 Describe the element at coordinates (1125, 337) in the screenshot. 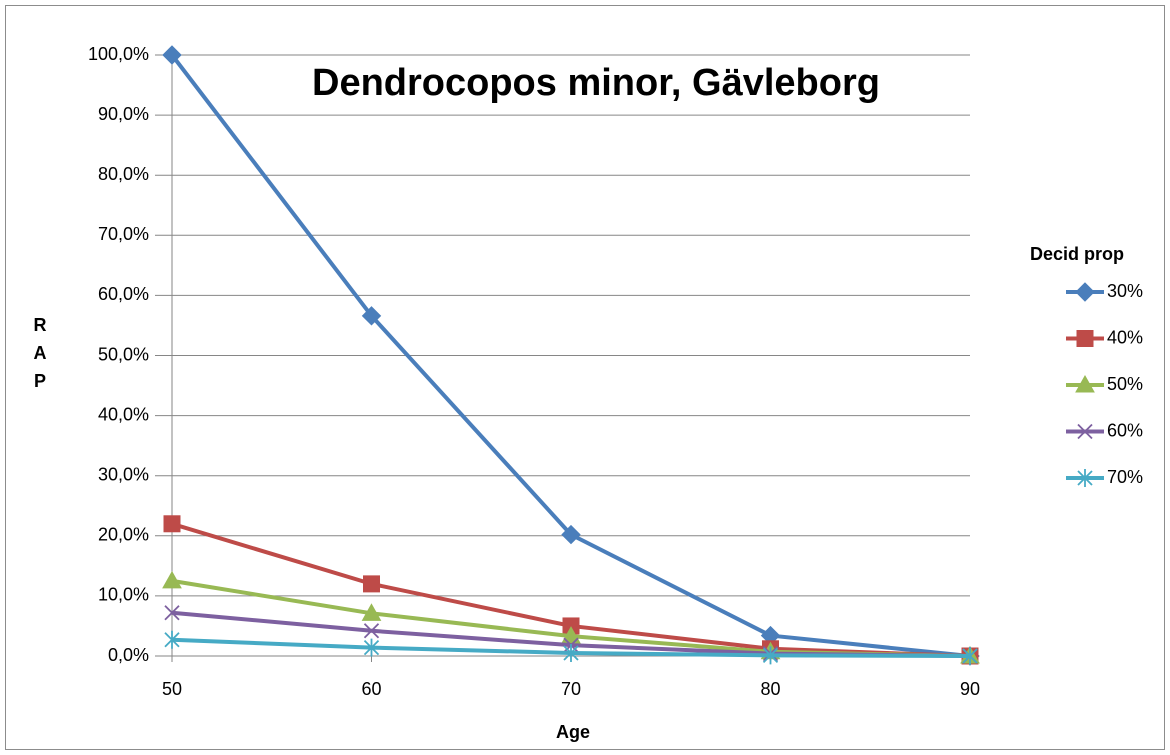

I see `legend-label: 40%` at that location.